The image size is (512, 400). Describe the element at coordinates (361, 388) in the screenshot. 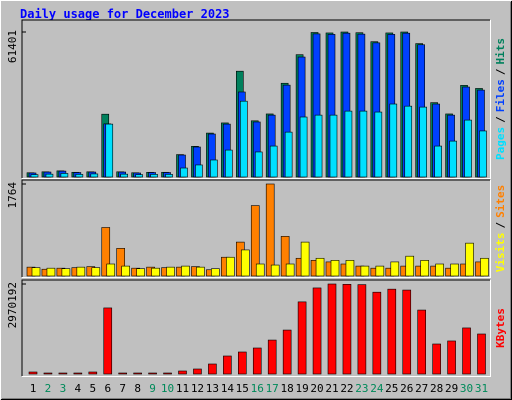

I see `x-tick-label: 23` at that location.